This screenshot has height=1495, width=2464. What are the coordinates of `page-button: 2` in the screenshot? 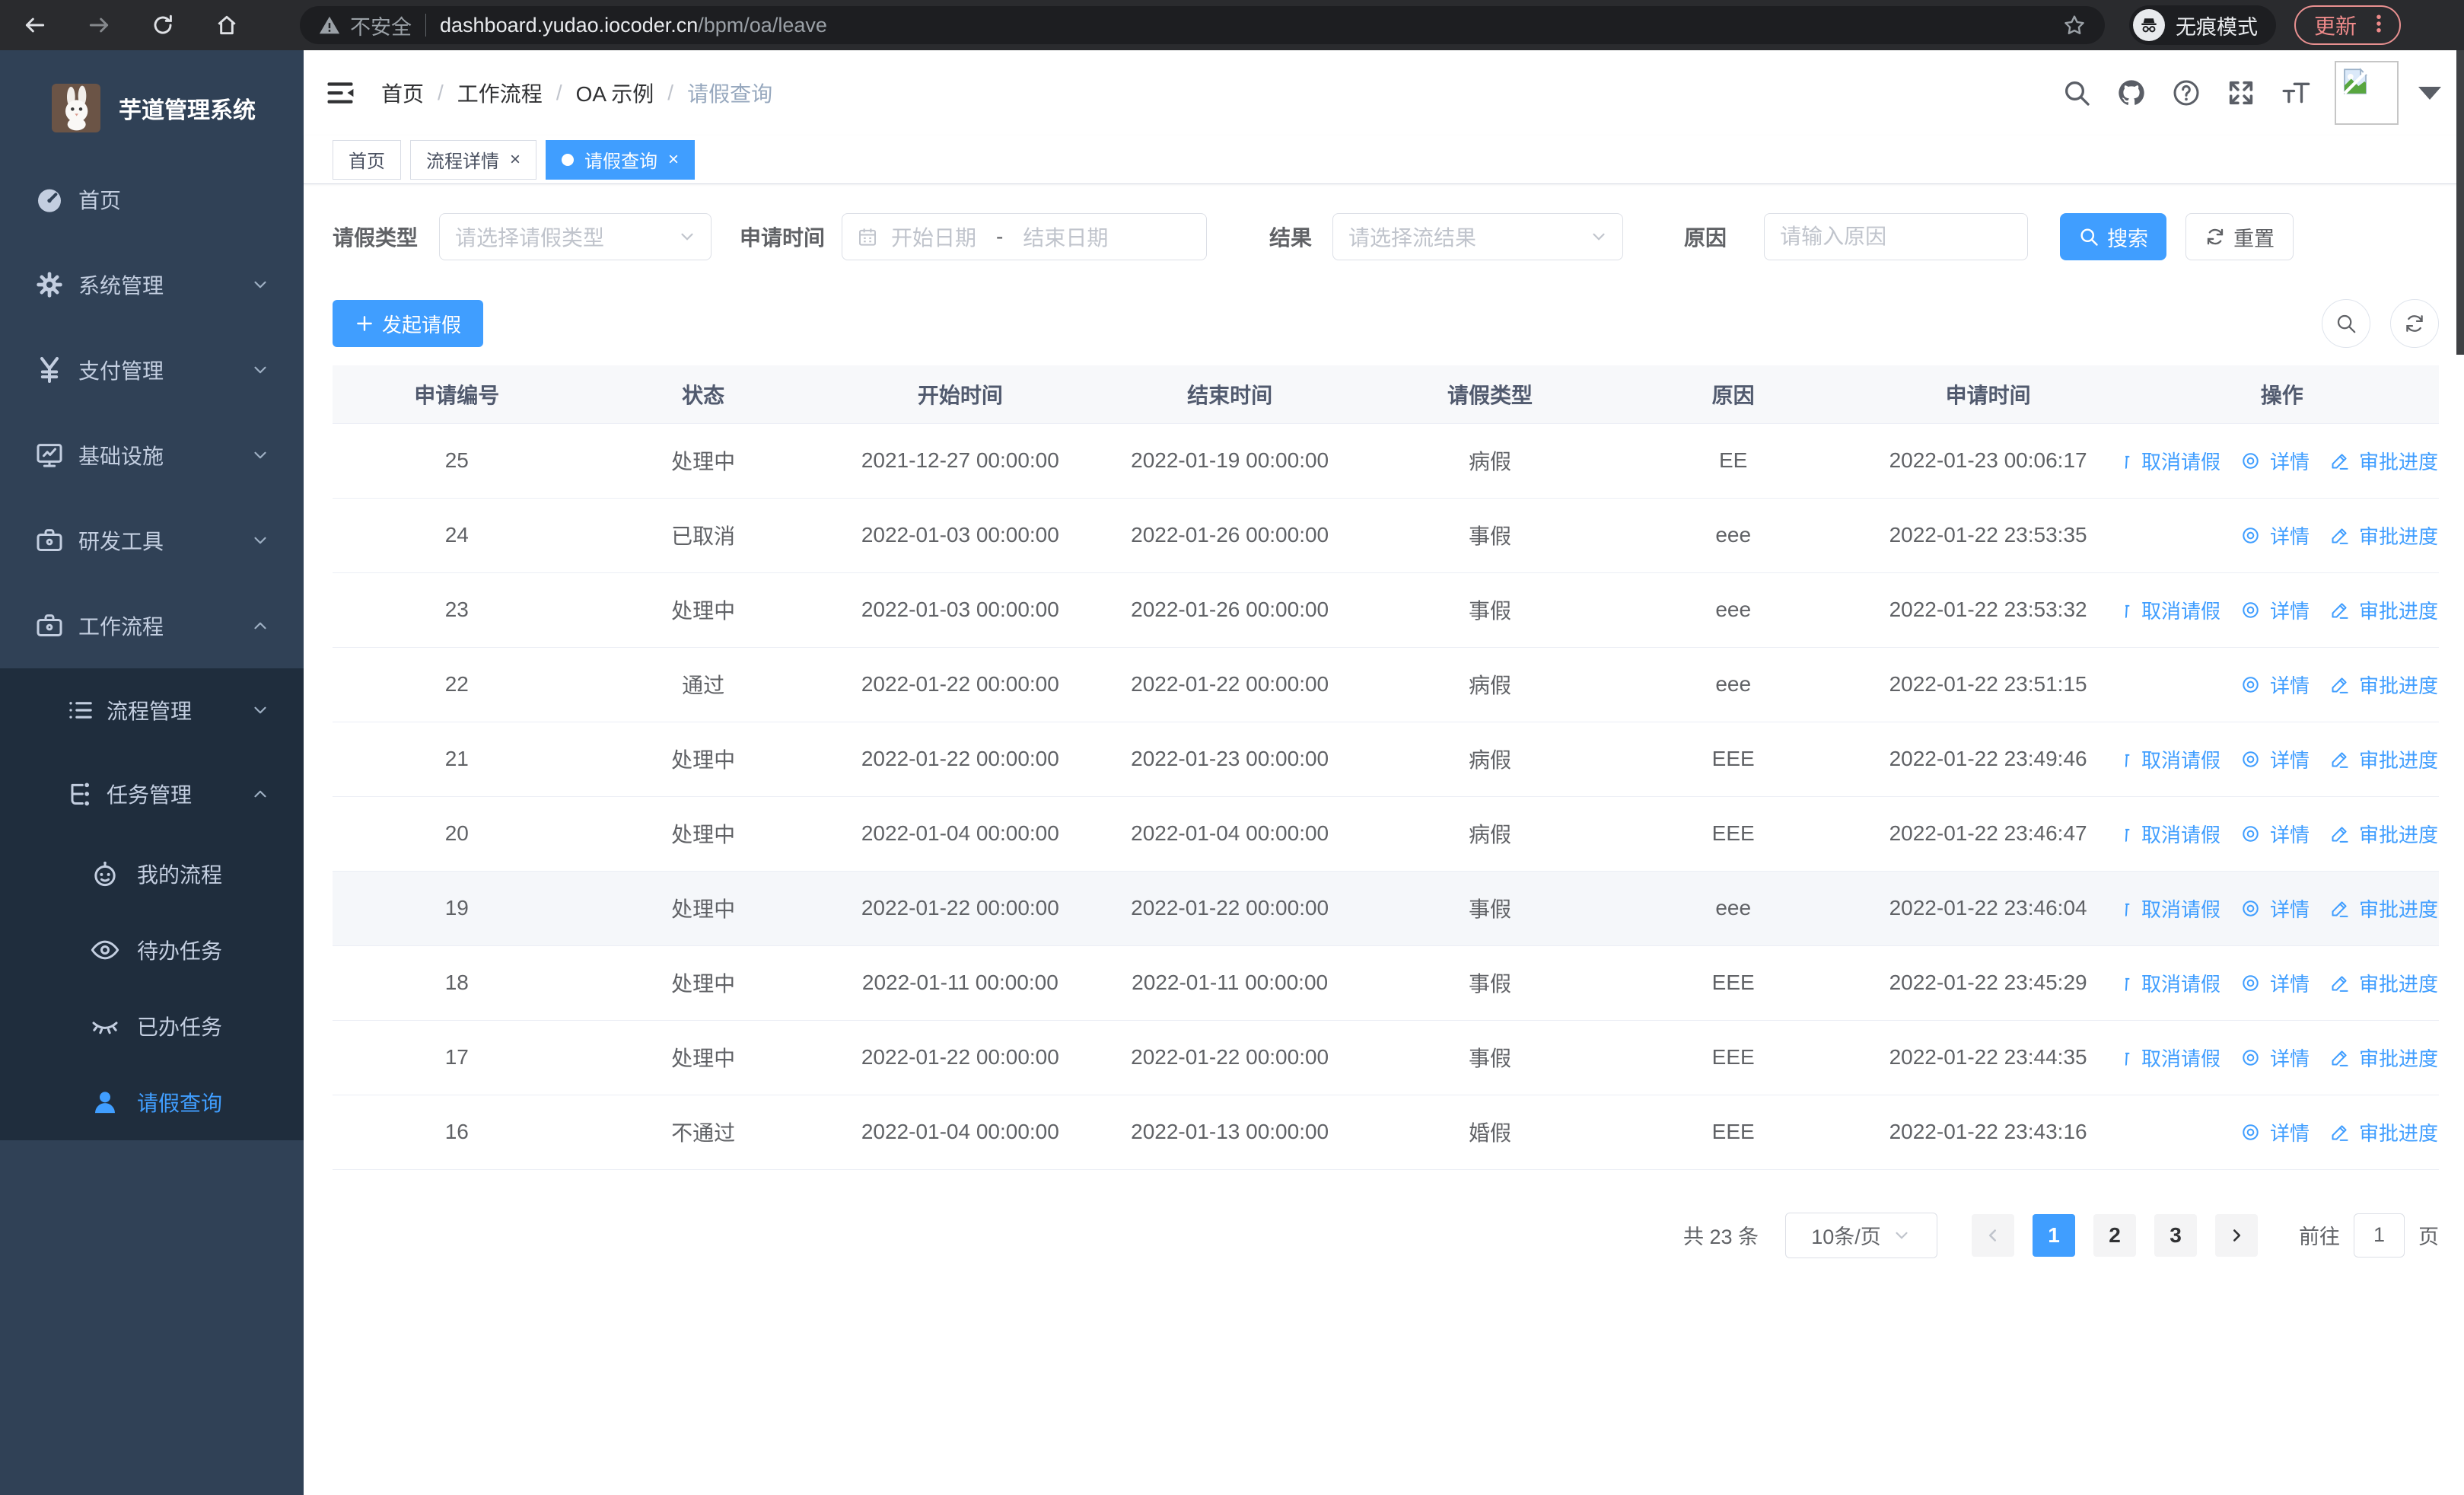 It's located at (2114, 1235).